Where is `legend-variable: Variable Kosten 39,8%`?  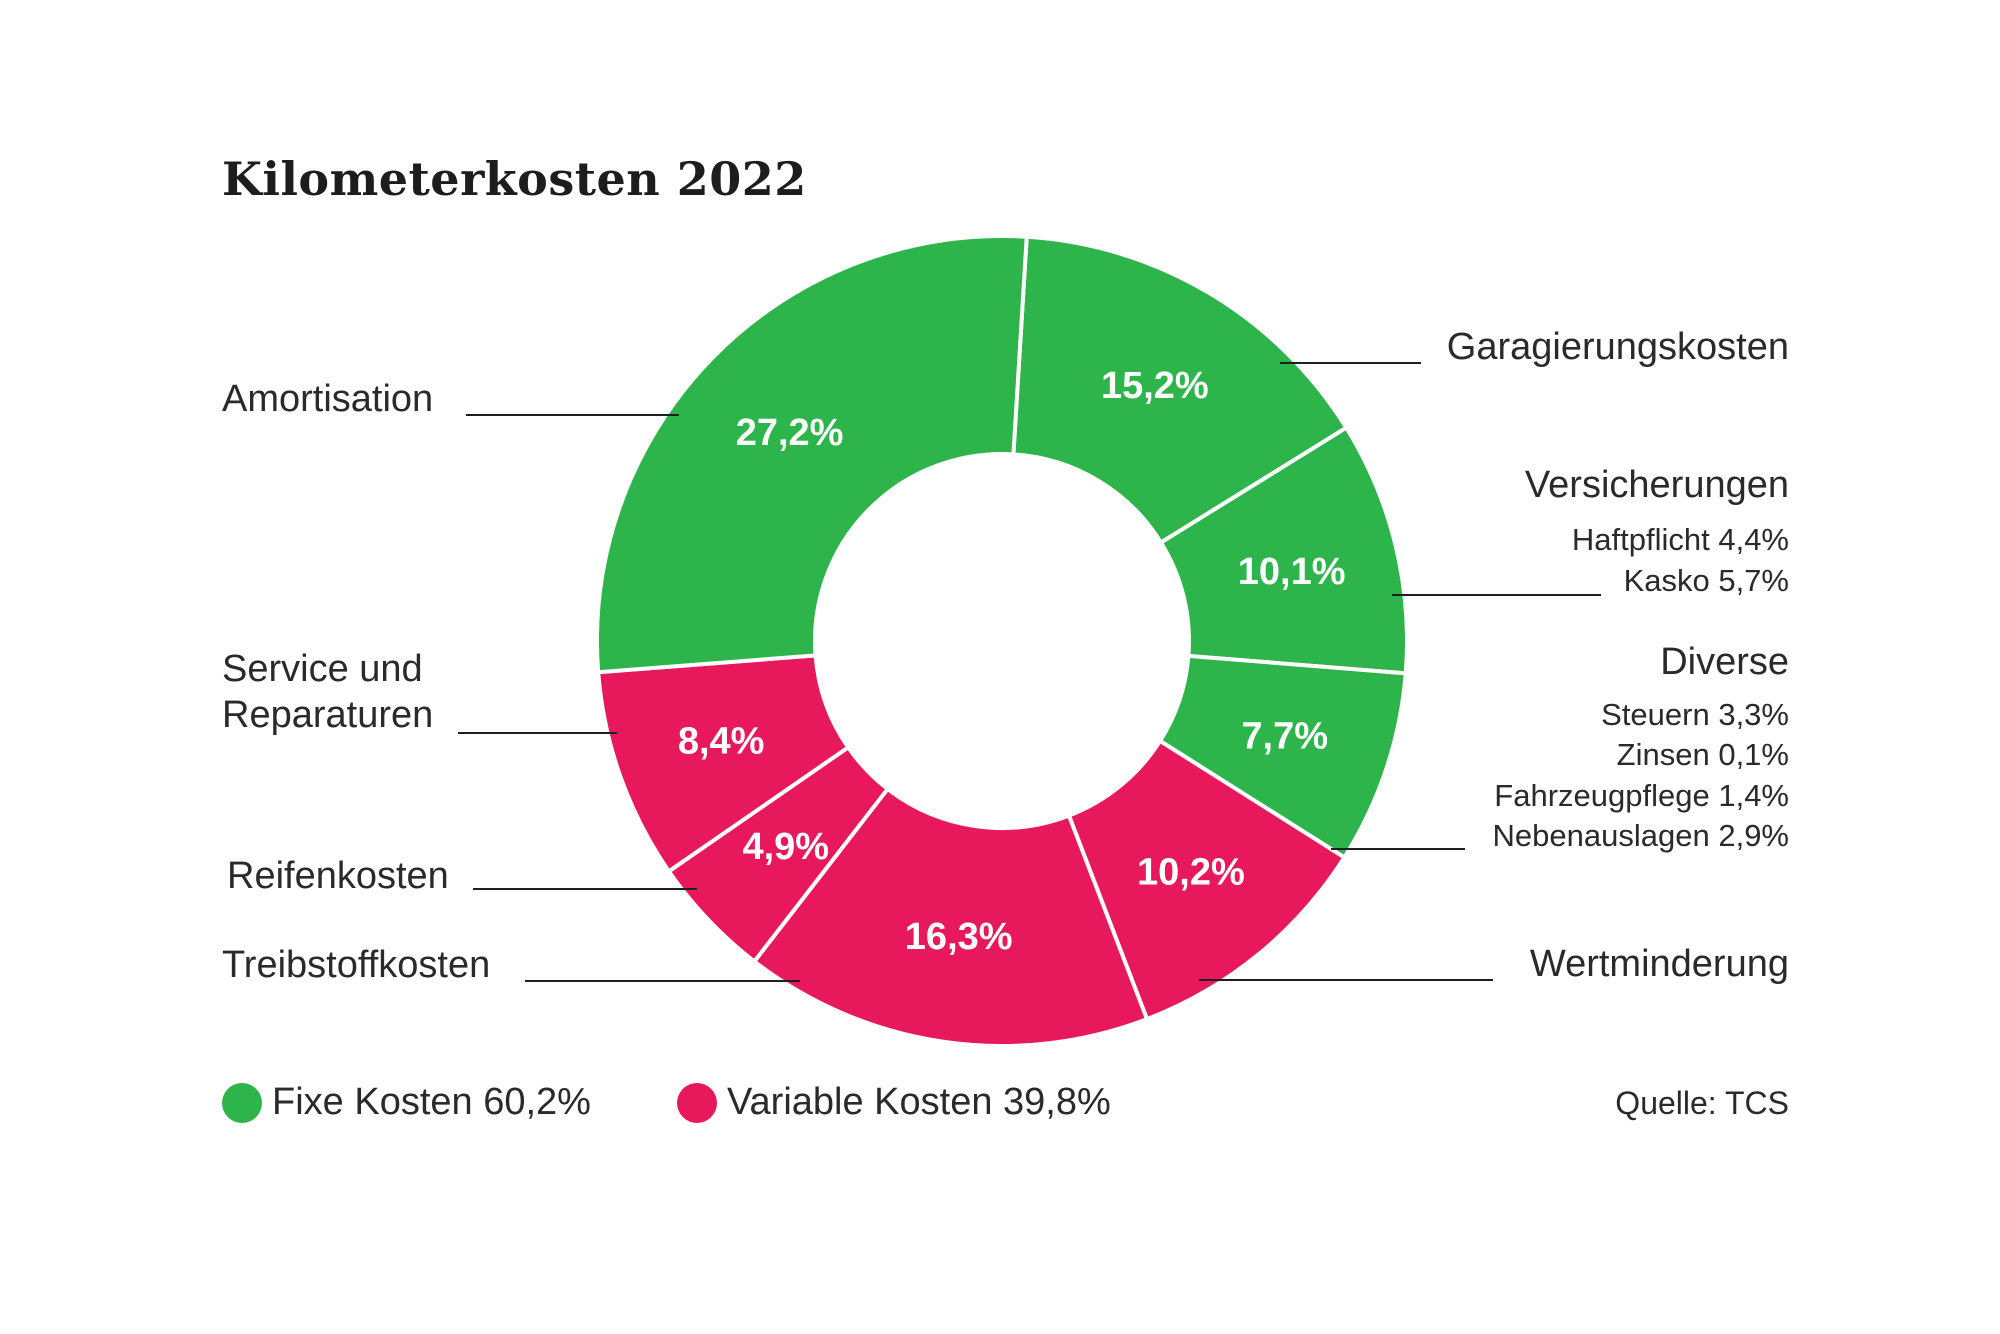 legend-variable: Variable Kosten 39,8% is located at coordinates (894, 1102).